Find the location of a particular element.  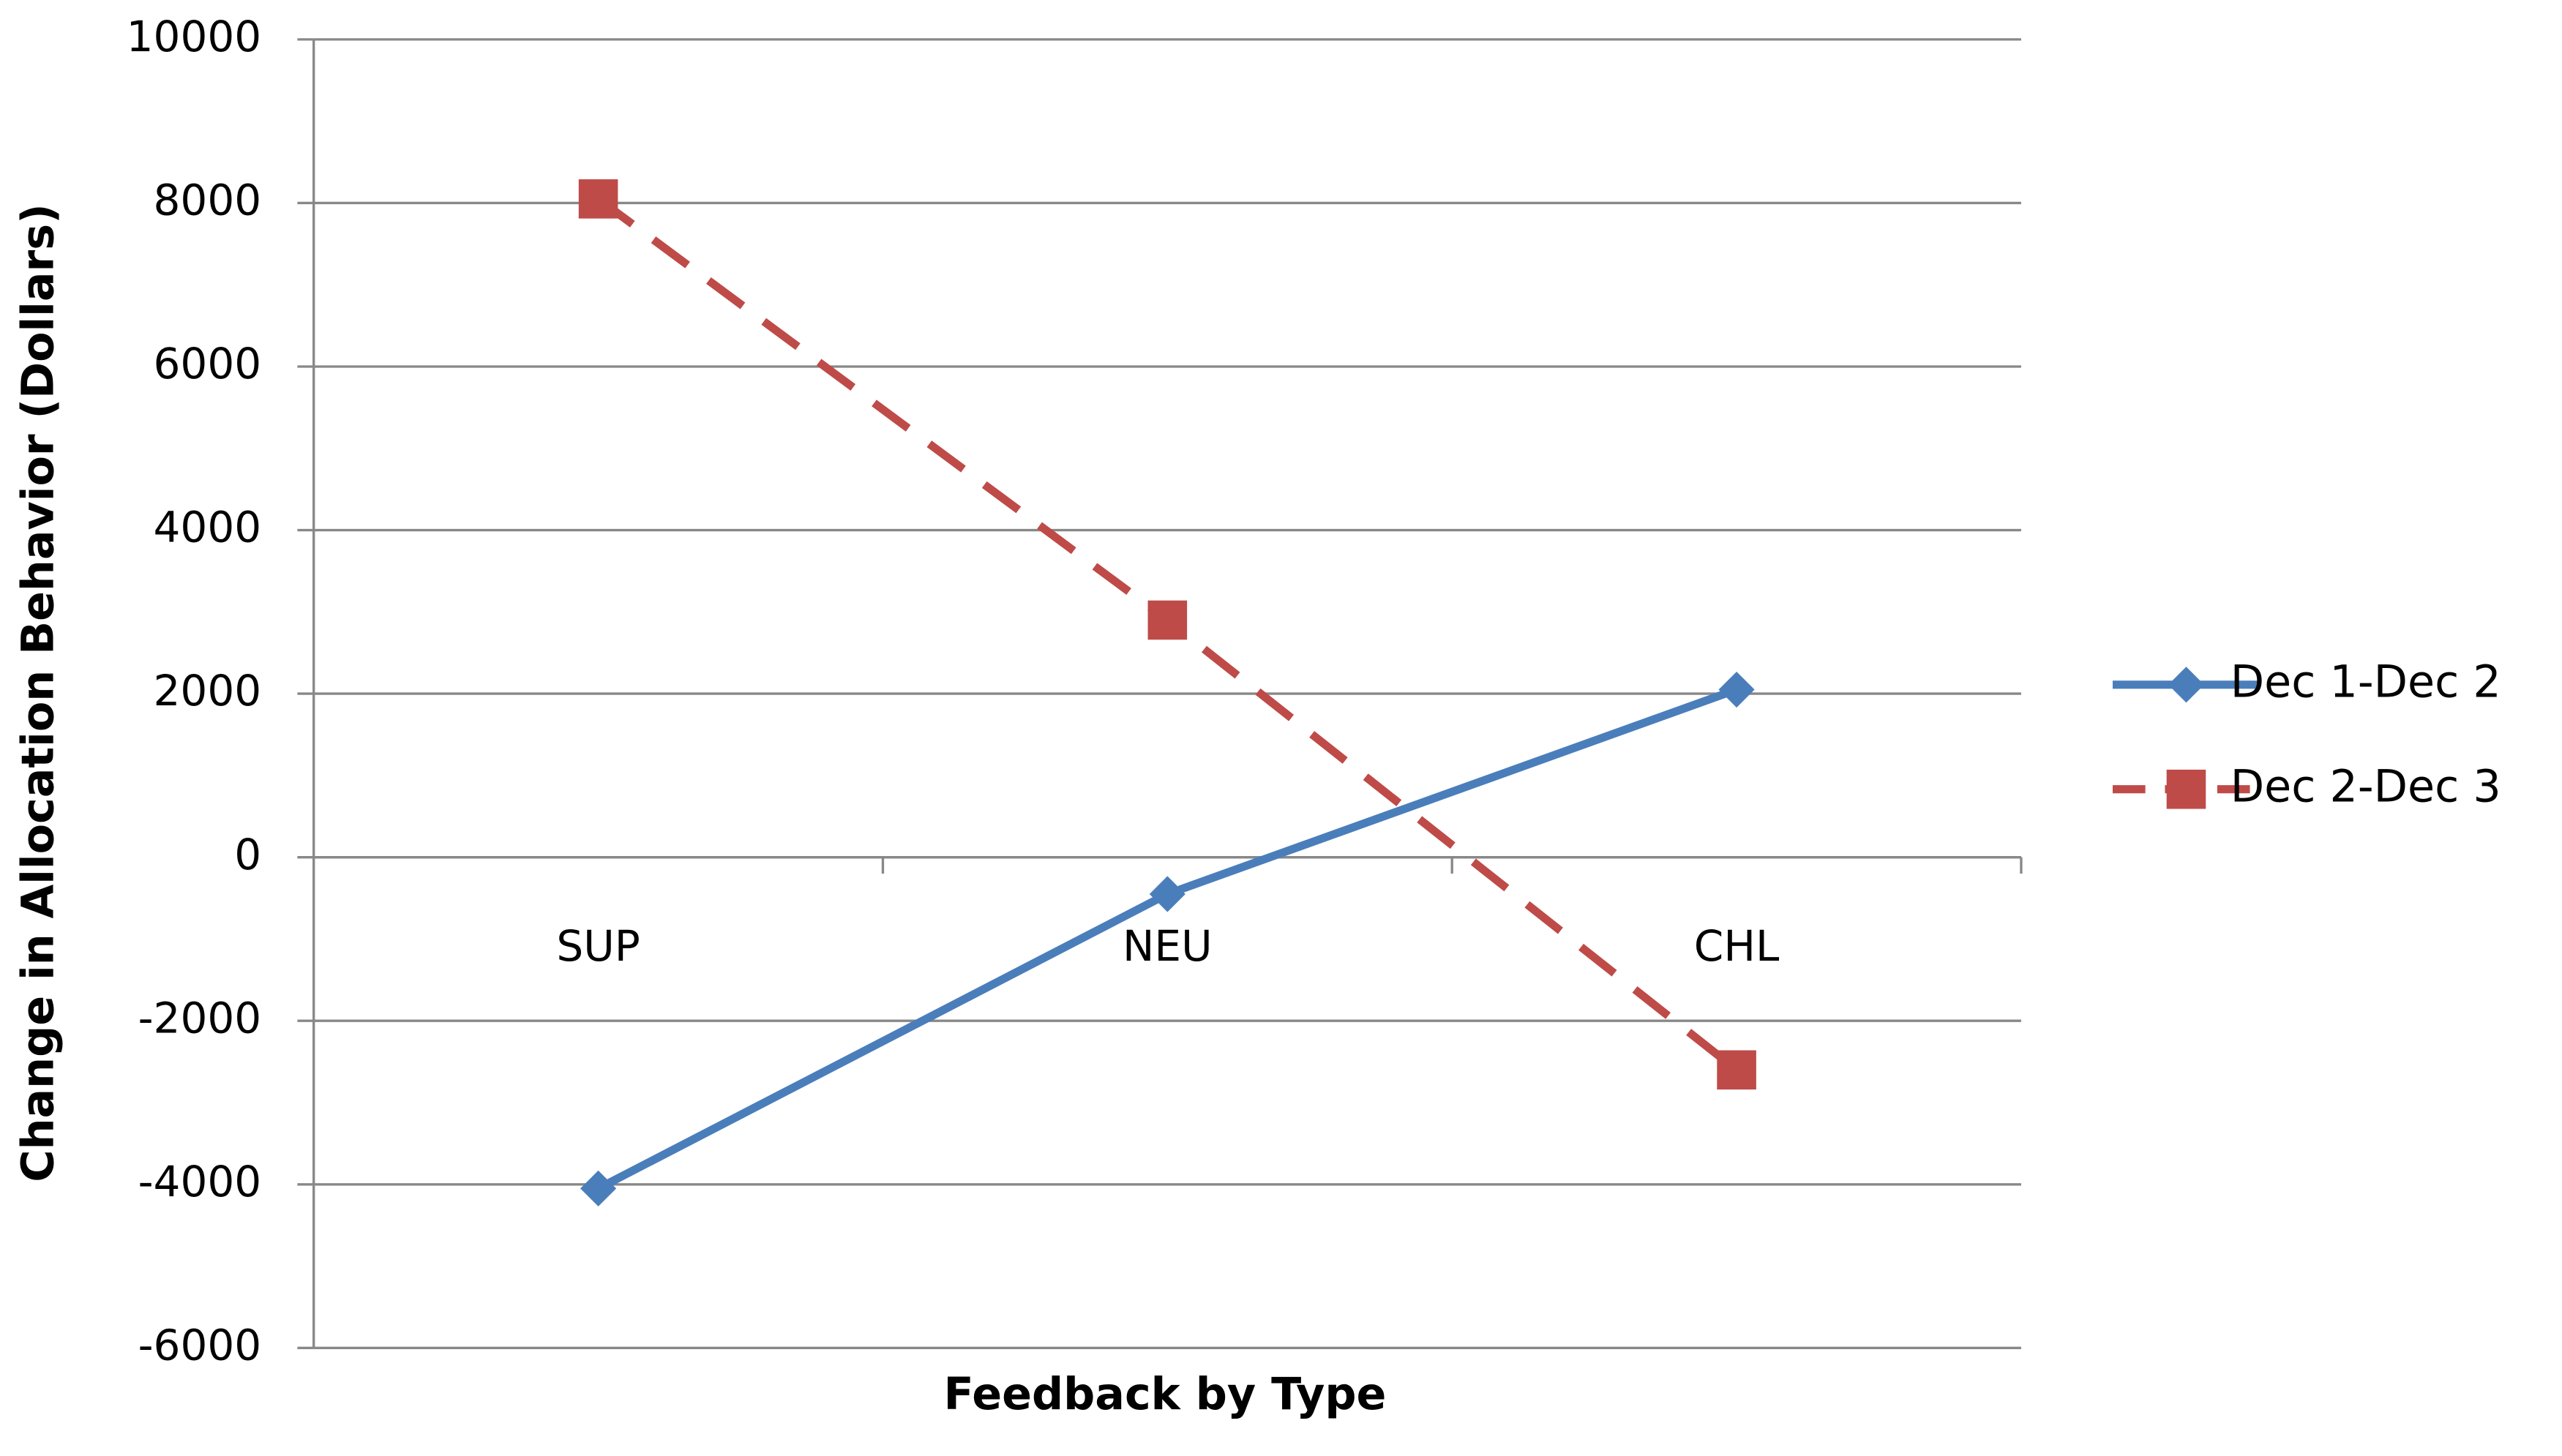

x-tick-label: CHL is located at coordinates (1737, 946).